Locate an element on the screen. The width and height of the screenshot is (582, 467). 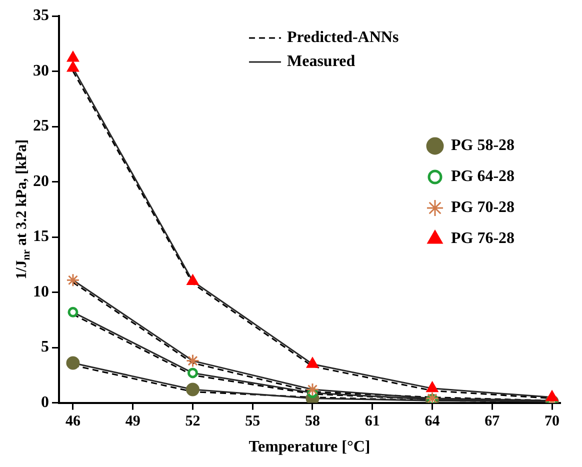
y-tick-label: 0 is located at coordinates (45, 402).